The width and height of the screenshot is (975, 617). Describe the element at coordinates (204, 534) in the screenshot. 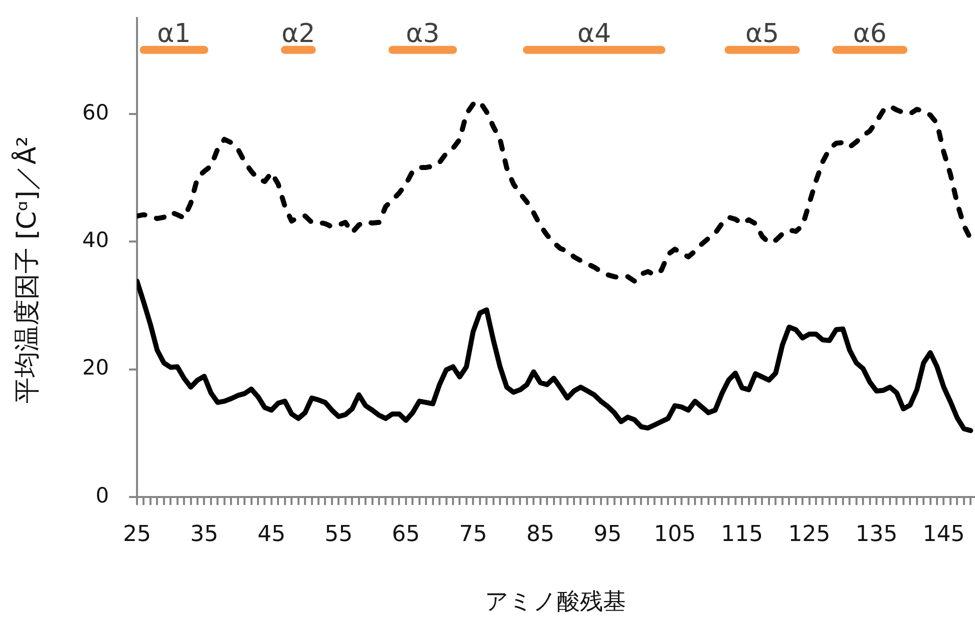

I see `x-tick-label: 35` at that location.